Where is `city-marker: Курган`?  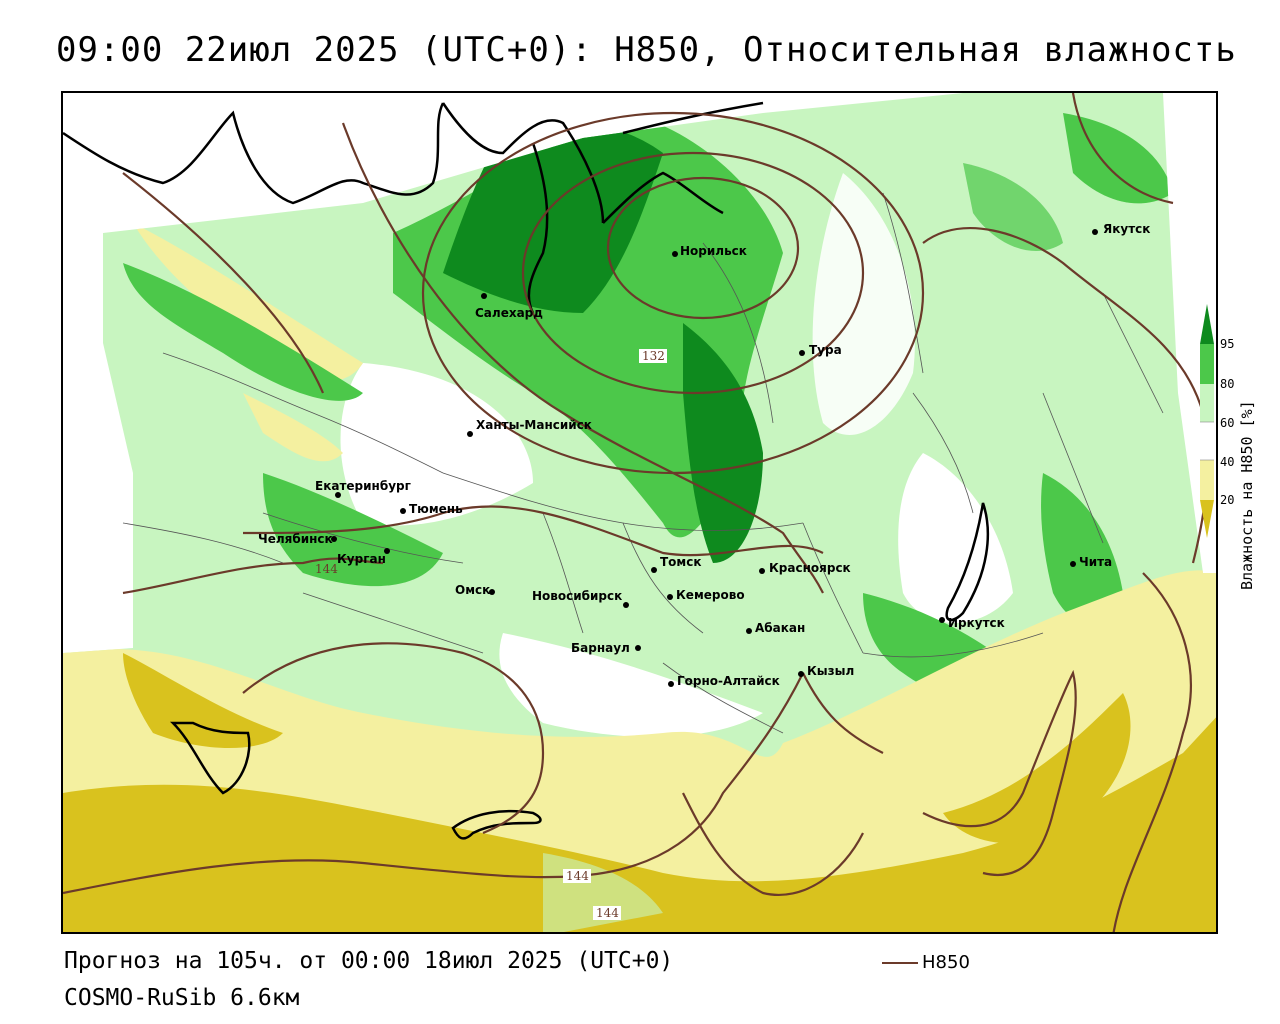
city-marker: Курган is located at coordinates (363, 557).